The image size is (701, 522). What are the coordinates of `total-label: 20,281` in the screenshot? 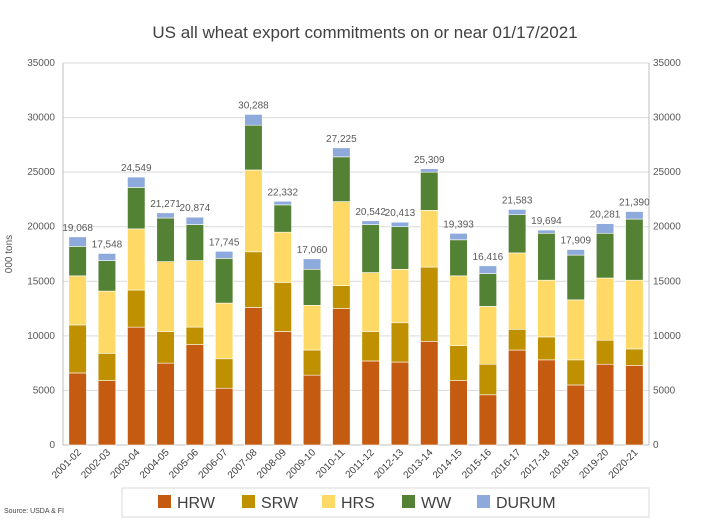 It's located at (605, 215).